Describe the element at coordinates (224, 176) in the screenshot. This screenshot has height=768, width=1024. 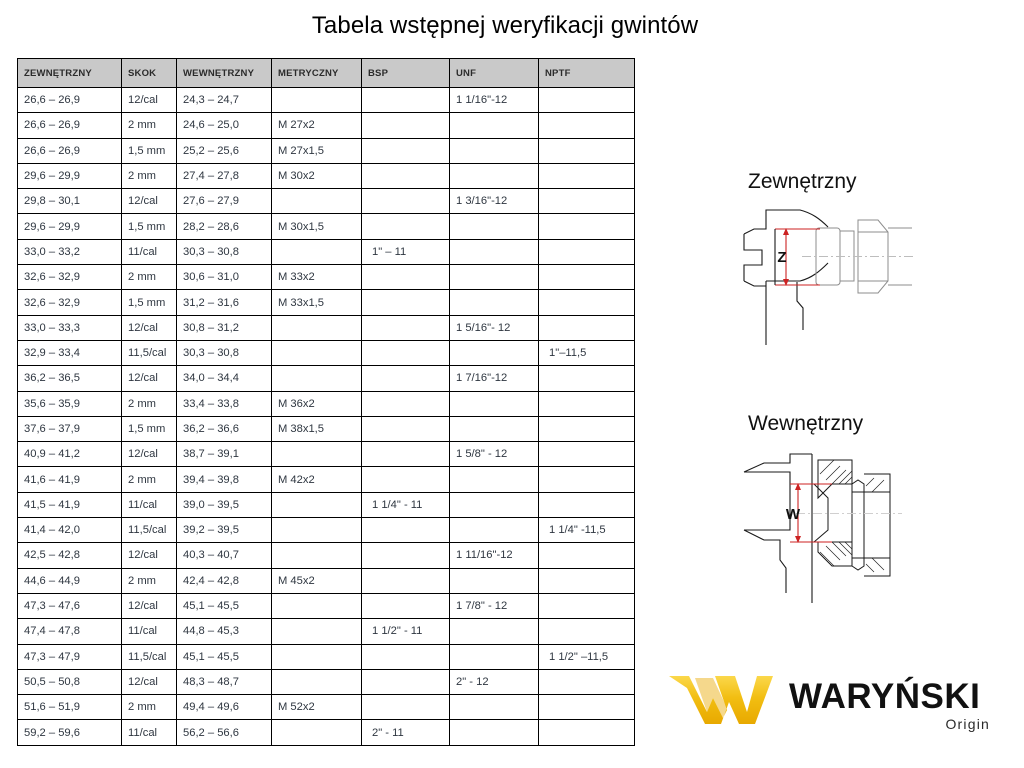
I see `cell-wewnetrzny: 27,4 – 27,8` at that location.